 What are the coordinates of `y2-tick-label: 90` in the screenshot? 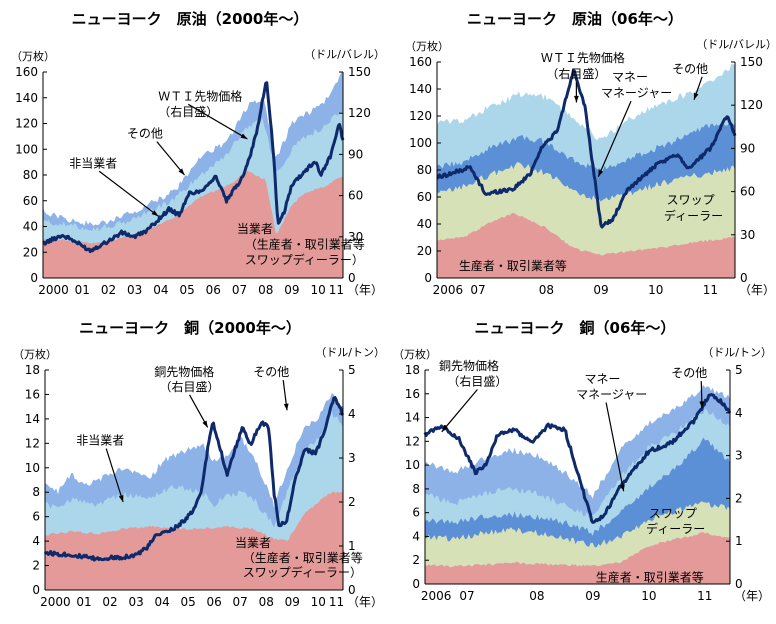 It's located at (747, 148).